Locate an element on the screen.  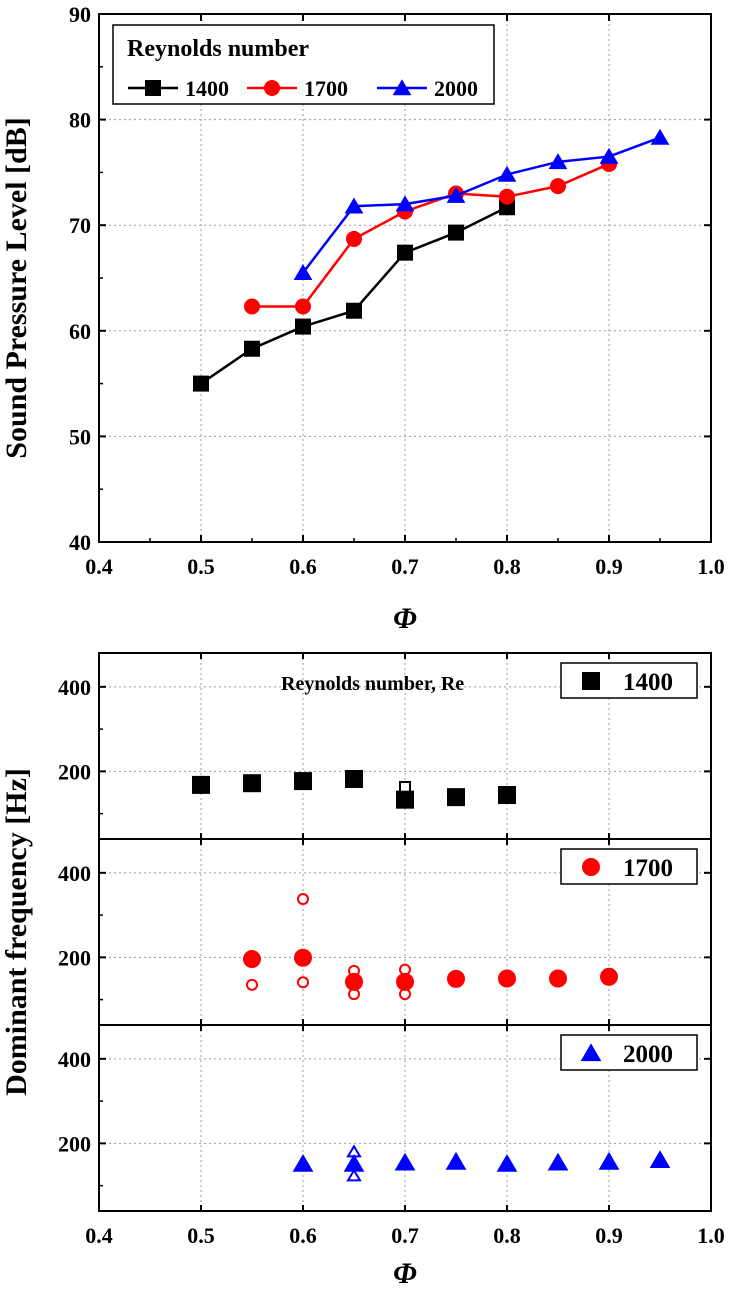
panel-frame is located at coordinates (405, 1118).